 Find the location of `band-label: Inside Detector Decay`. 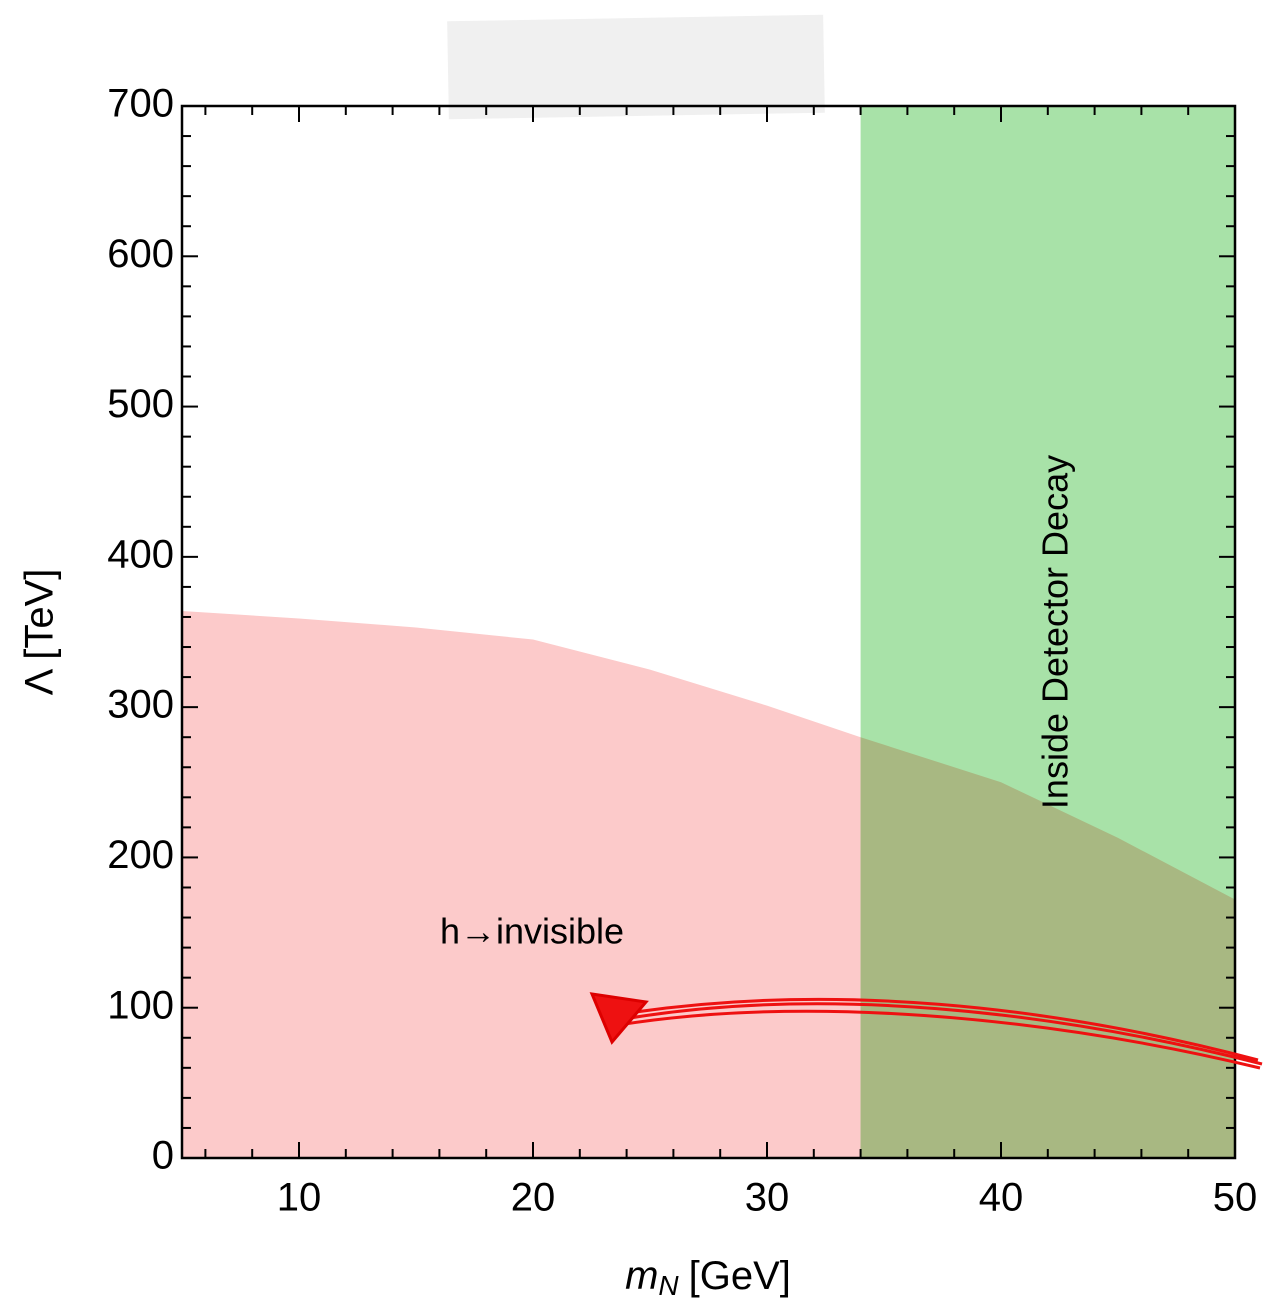

band-label: Inside Detector Decay is located at coordinates (1054, 632).